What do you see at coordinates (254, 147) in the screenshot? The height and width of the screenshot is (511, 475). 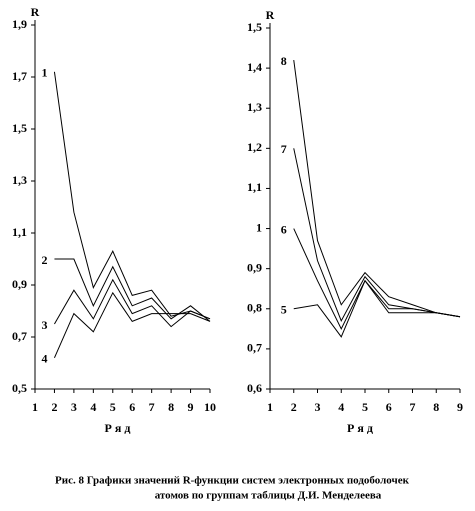 I see `y-tick-label: 1,2` at bounding box center [254, 147].